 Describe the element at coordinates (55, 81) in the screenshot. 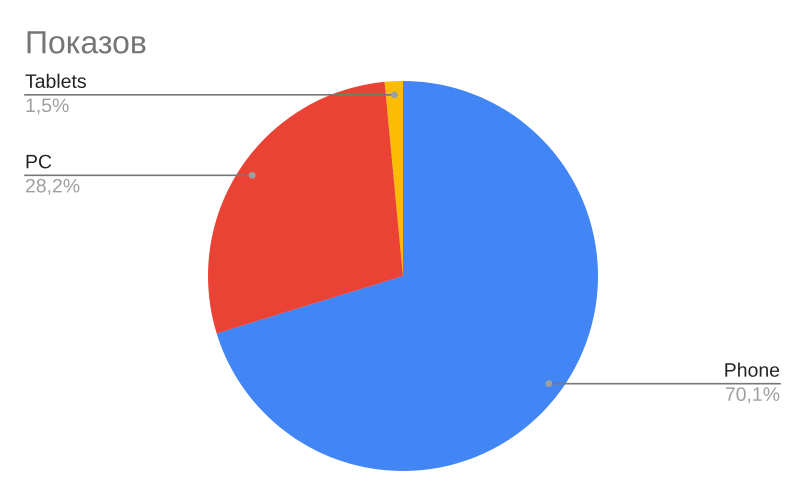

I see `slice-label: Tablets` at that location.